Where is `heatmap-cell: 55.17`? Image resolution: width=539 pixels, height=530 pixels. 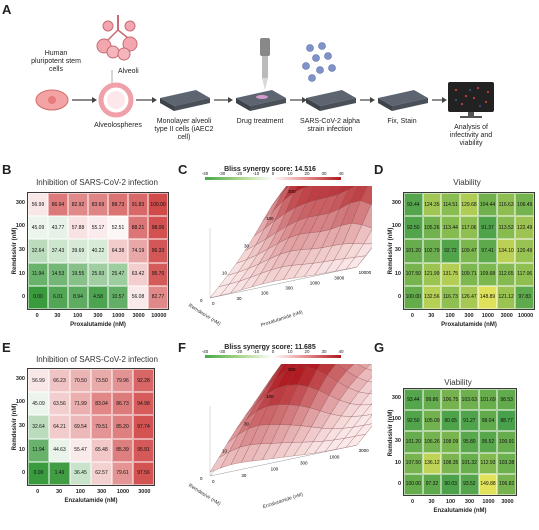 heatmap-cell: 55.17 is located at coordinates (98, 228).